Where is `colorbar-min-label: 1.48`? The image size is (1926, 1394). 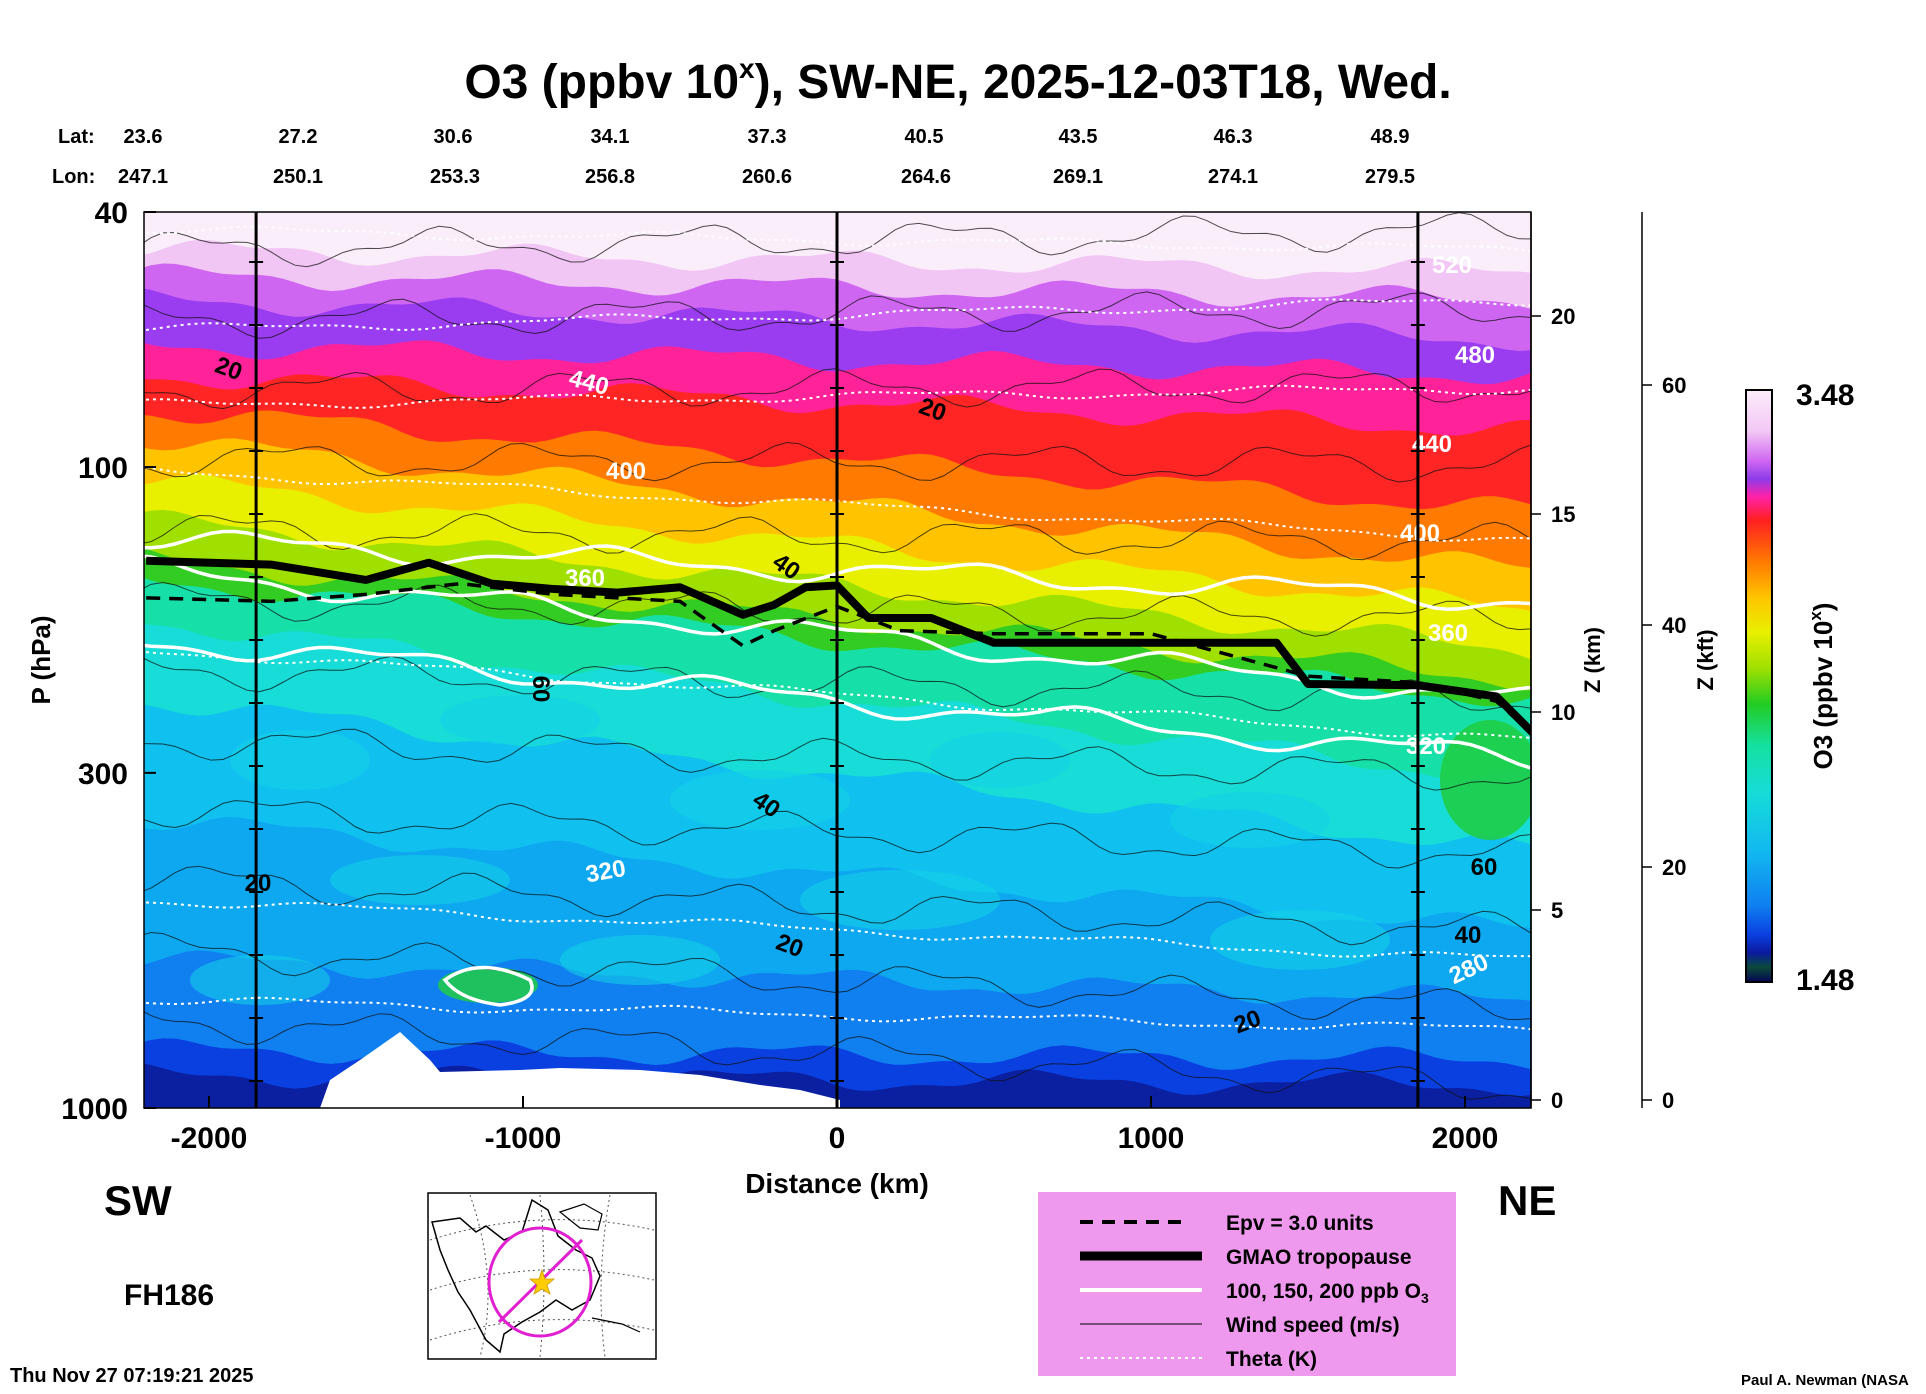
colorbar-min-label: 1.48 is located at coordinates (1825, 980).